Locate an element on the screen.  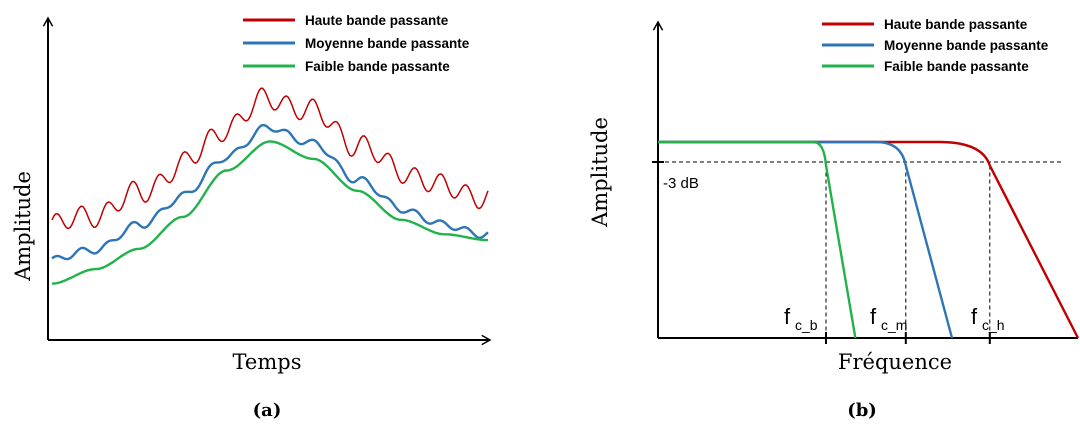
panel-b-cutoff-label-high: f c_h is located at coordinates (988, 318).